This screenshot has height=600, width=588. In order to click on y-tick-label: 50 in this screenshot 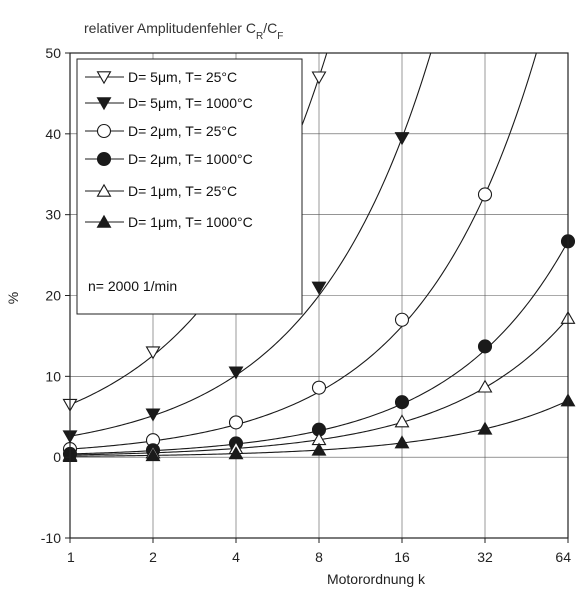, I will do `click(53, 53)`.